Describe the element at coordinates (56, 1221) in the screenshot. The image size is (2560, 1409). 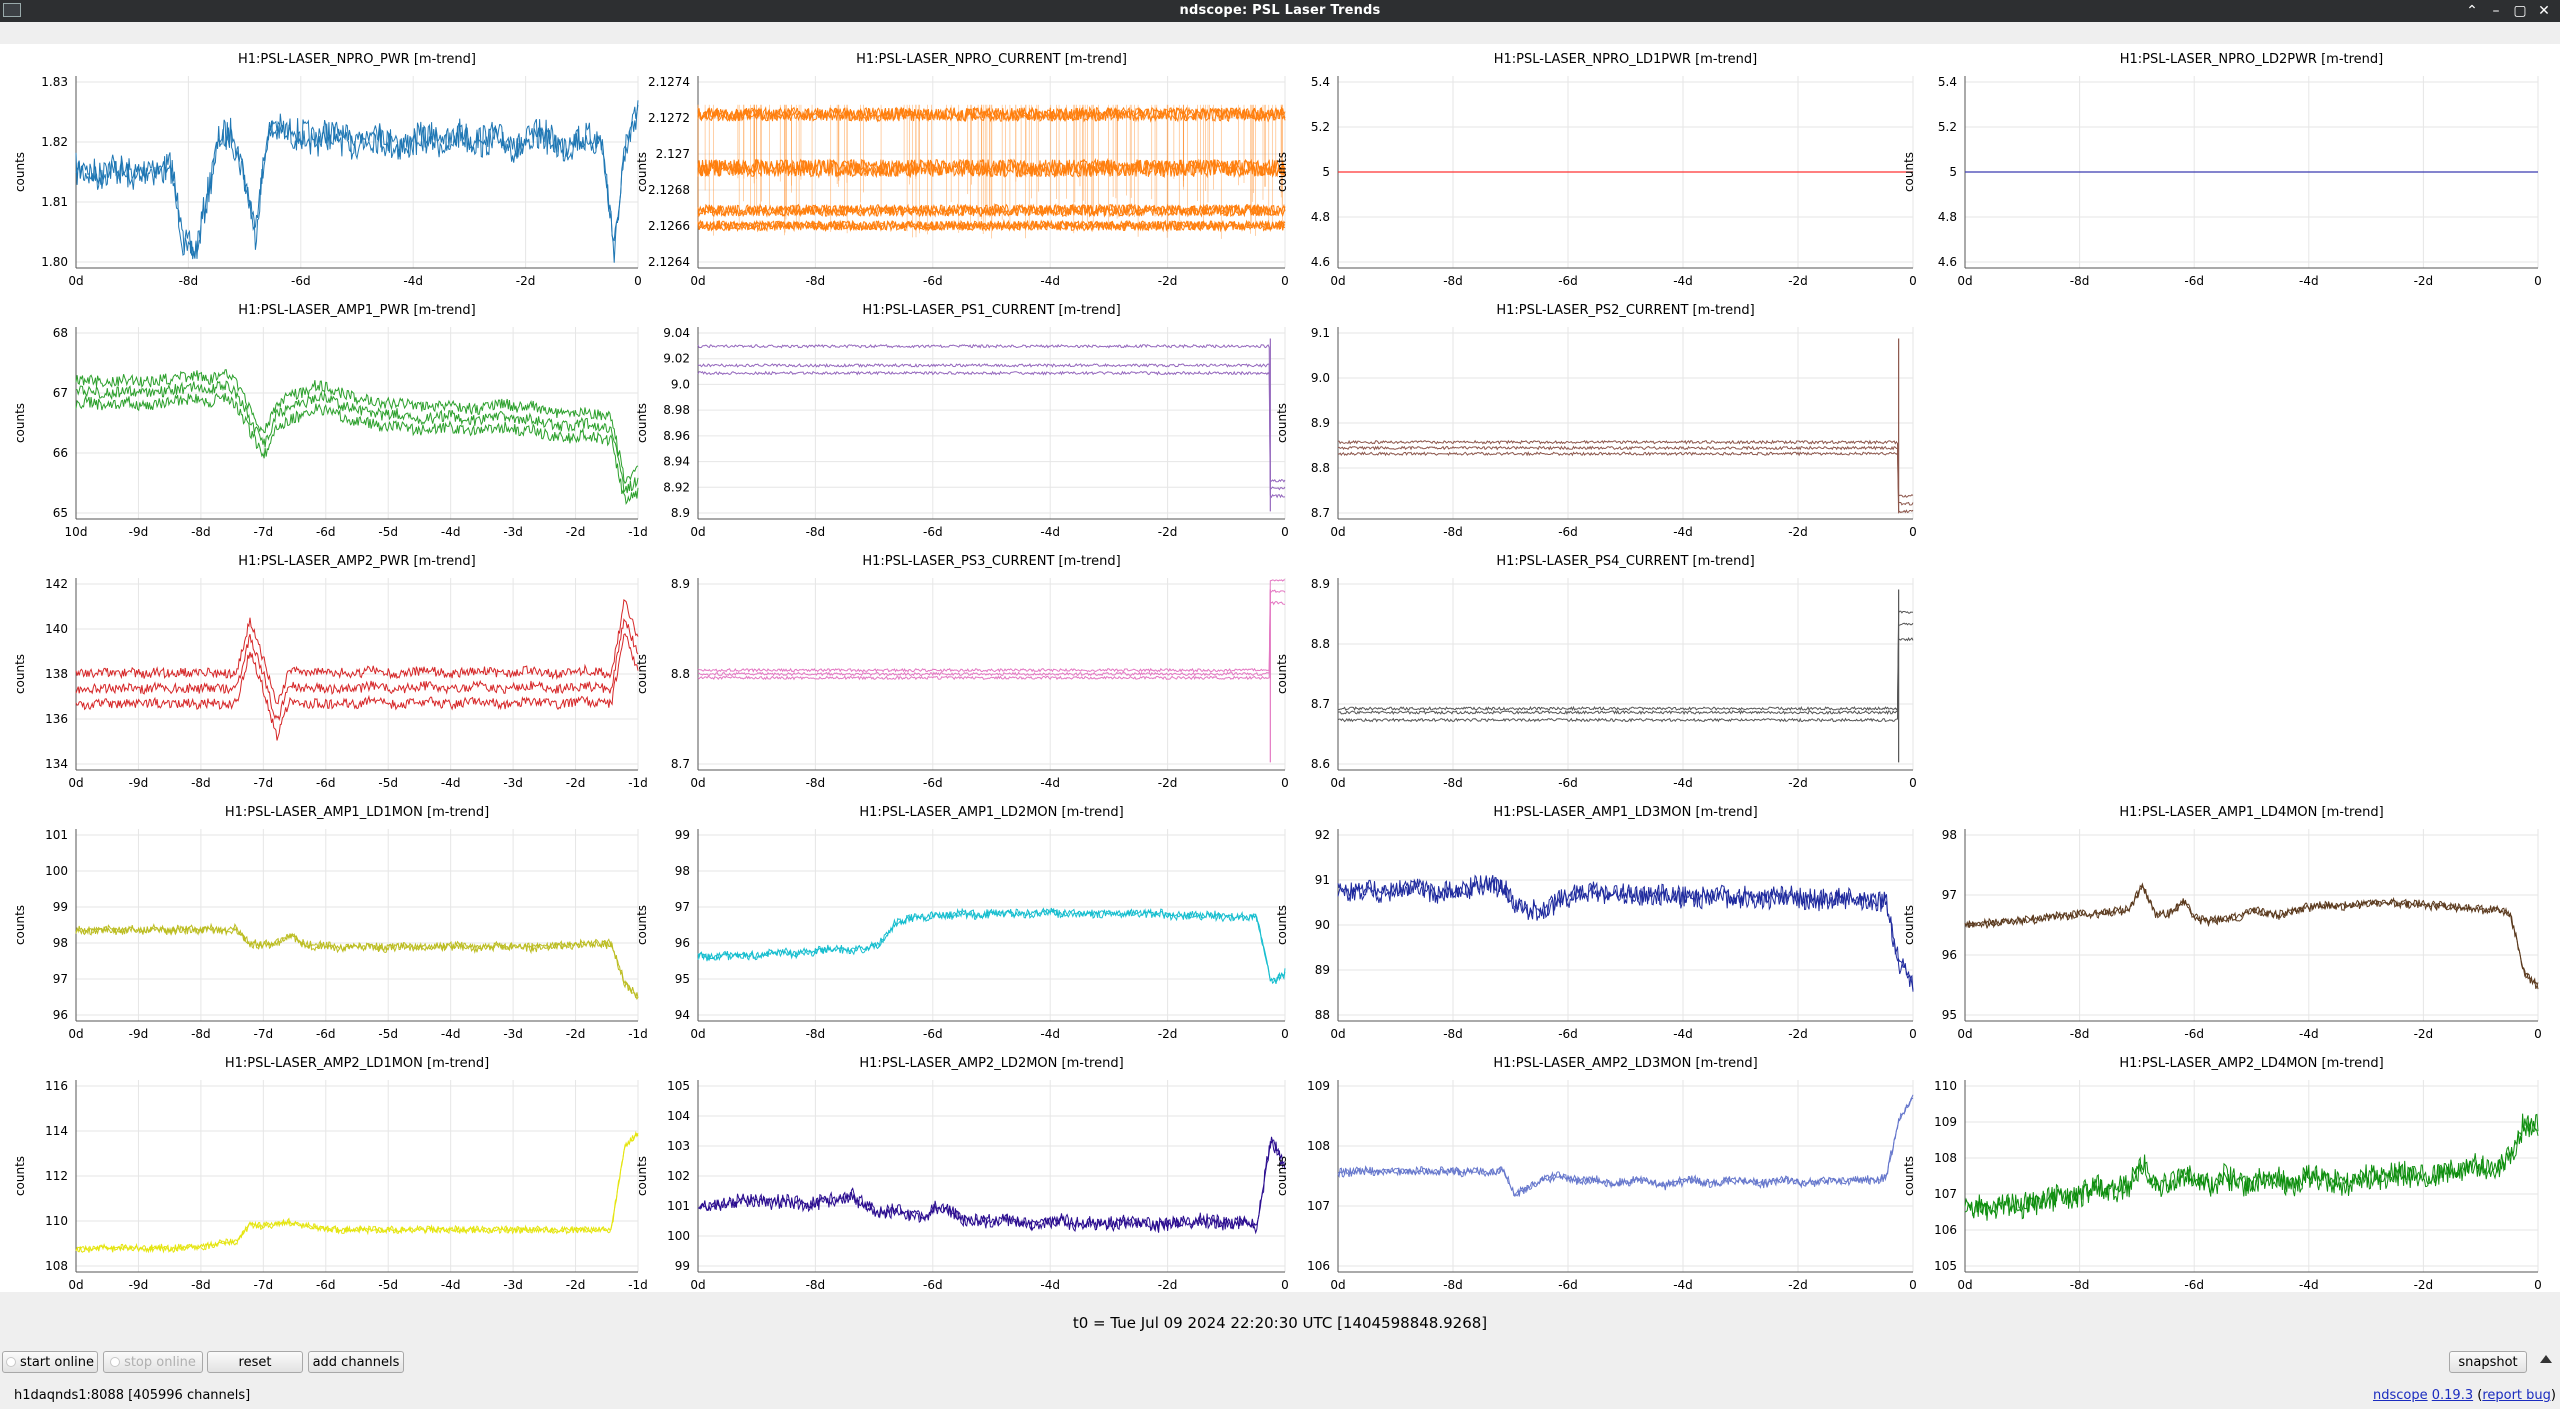
I see `y-tick-label: 110` at that location.